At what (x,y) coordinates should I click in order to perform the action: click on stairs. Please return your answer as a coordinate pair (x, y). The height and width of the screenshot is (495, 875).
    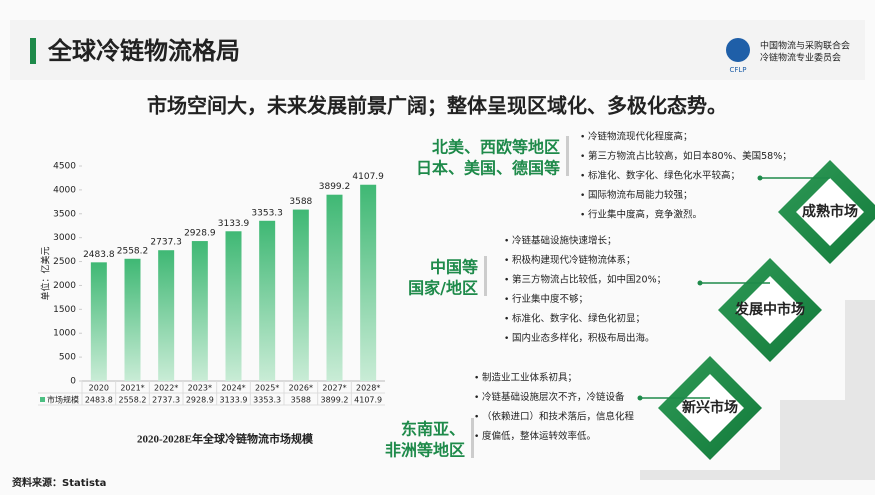
    Looking at the image, I should click on (757, 390).